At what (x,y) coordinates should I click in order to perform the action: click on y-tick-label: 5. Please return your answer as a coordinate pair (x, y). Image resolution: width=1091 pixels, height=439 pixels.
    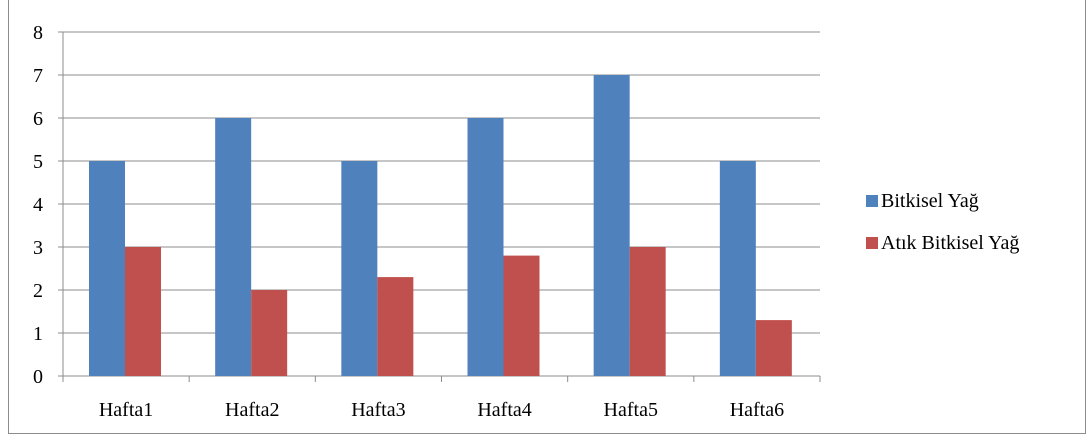
    Looking at the image, I should click on (38, 162).